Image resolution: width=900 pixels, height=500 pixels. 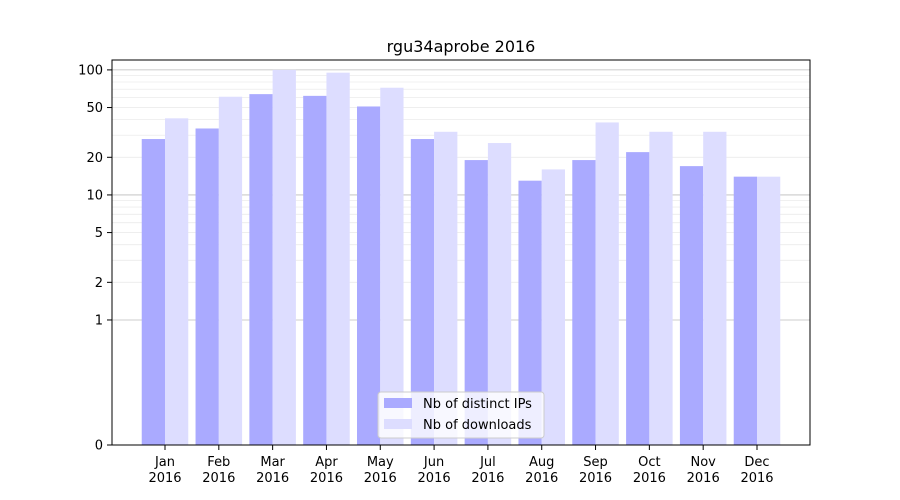 What do you see at coordinates (99, 446) in the screenshot?
I see `y-tick-label: 0` at bounding box center [99, 446].